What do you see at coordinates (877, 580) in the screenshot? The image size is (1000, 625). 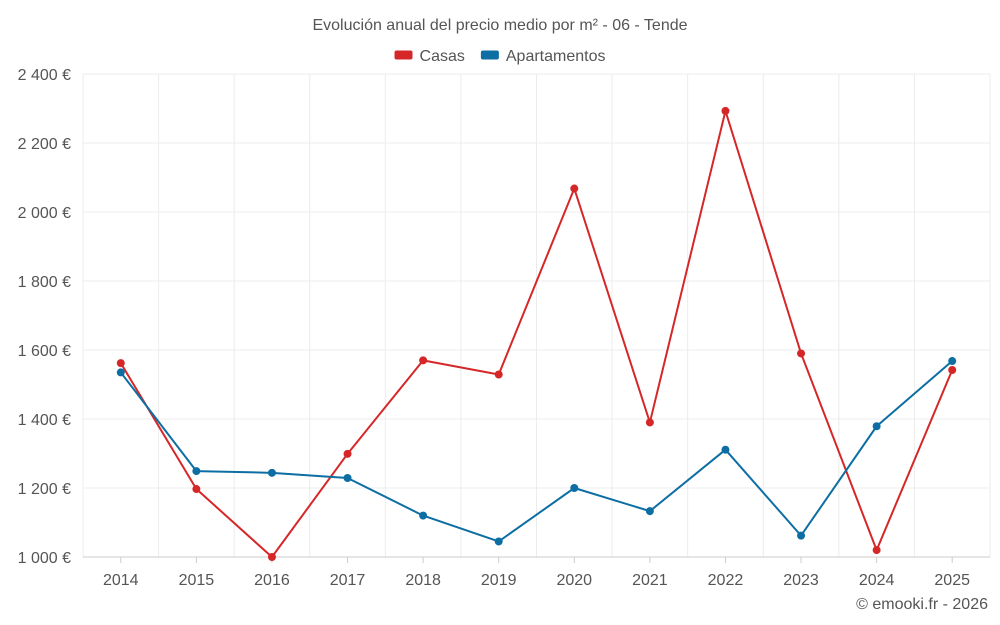 I see `x-tick-label: 2024` at bounding box center [877, 580].